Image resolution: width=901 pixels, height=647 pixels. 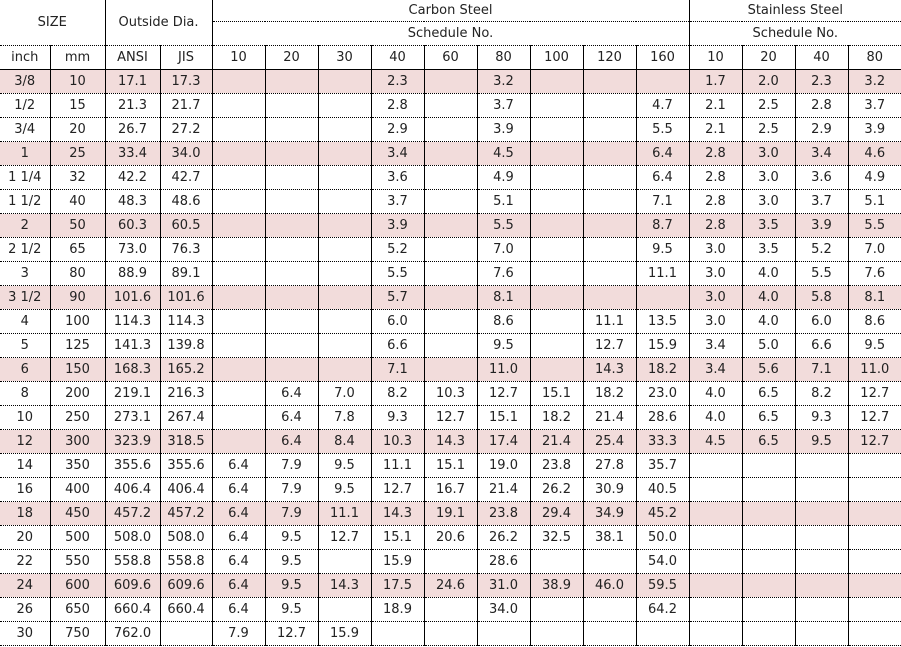 I want to click on table-cell: 14.3, so click(x=451, y=441).